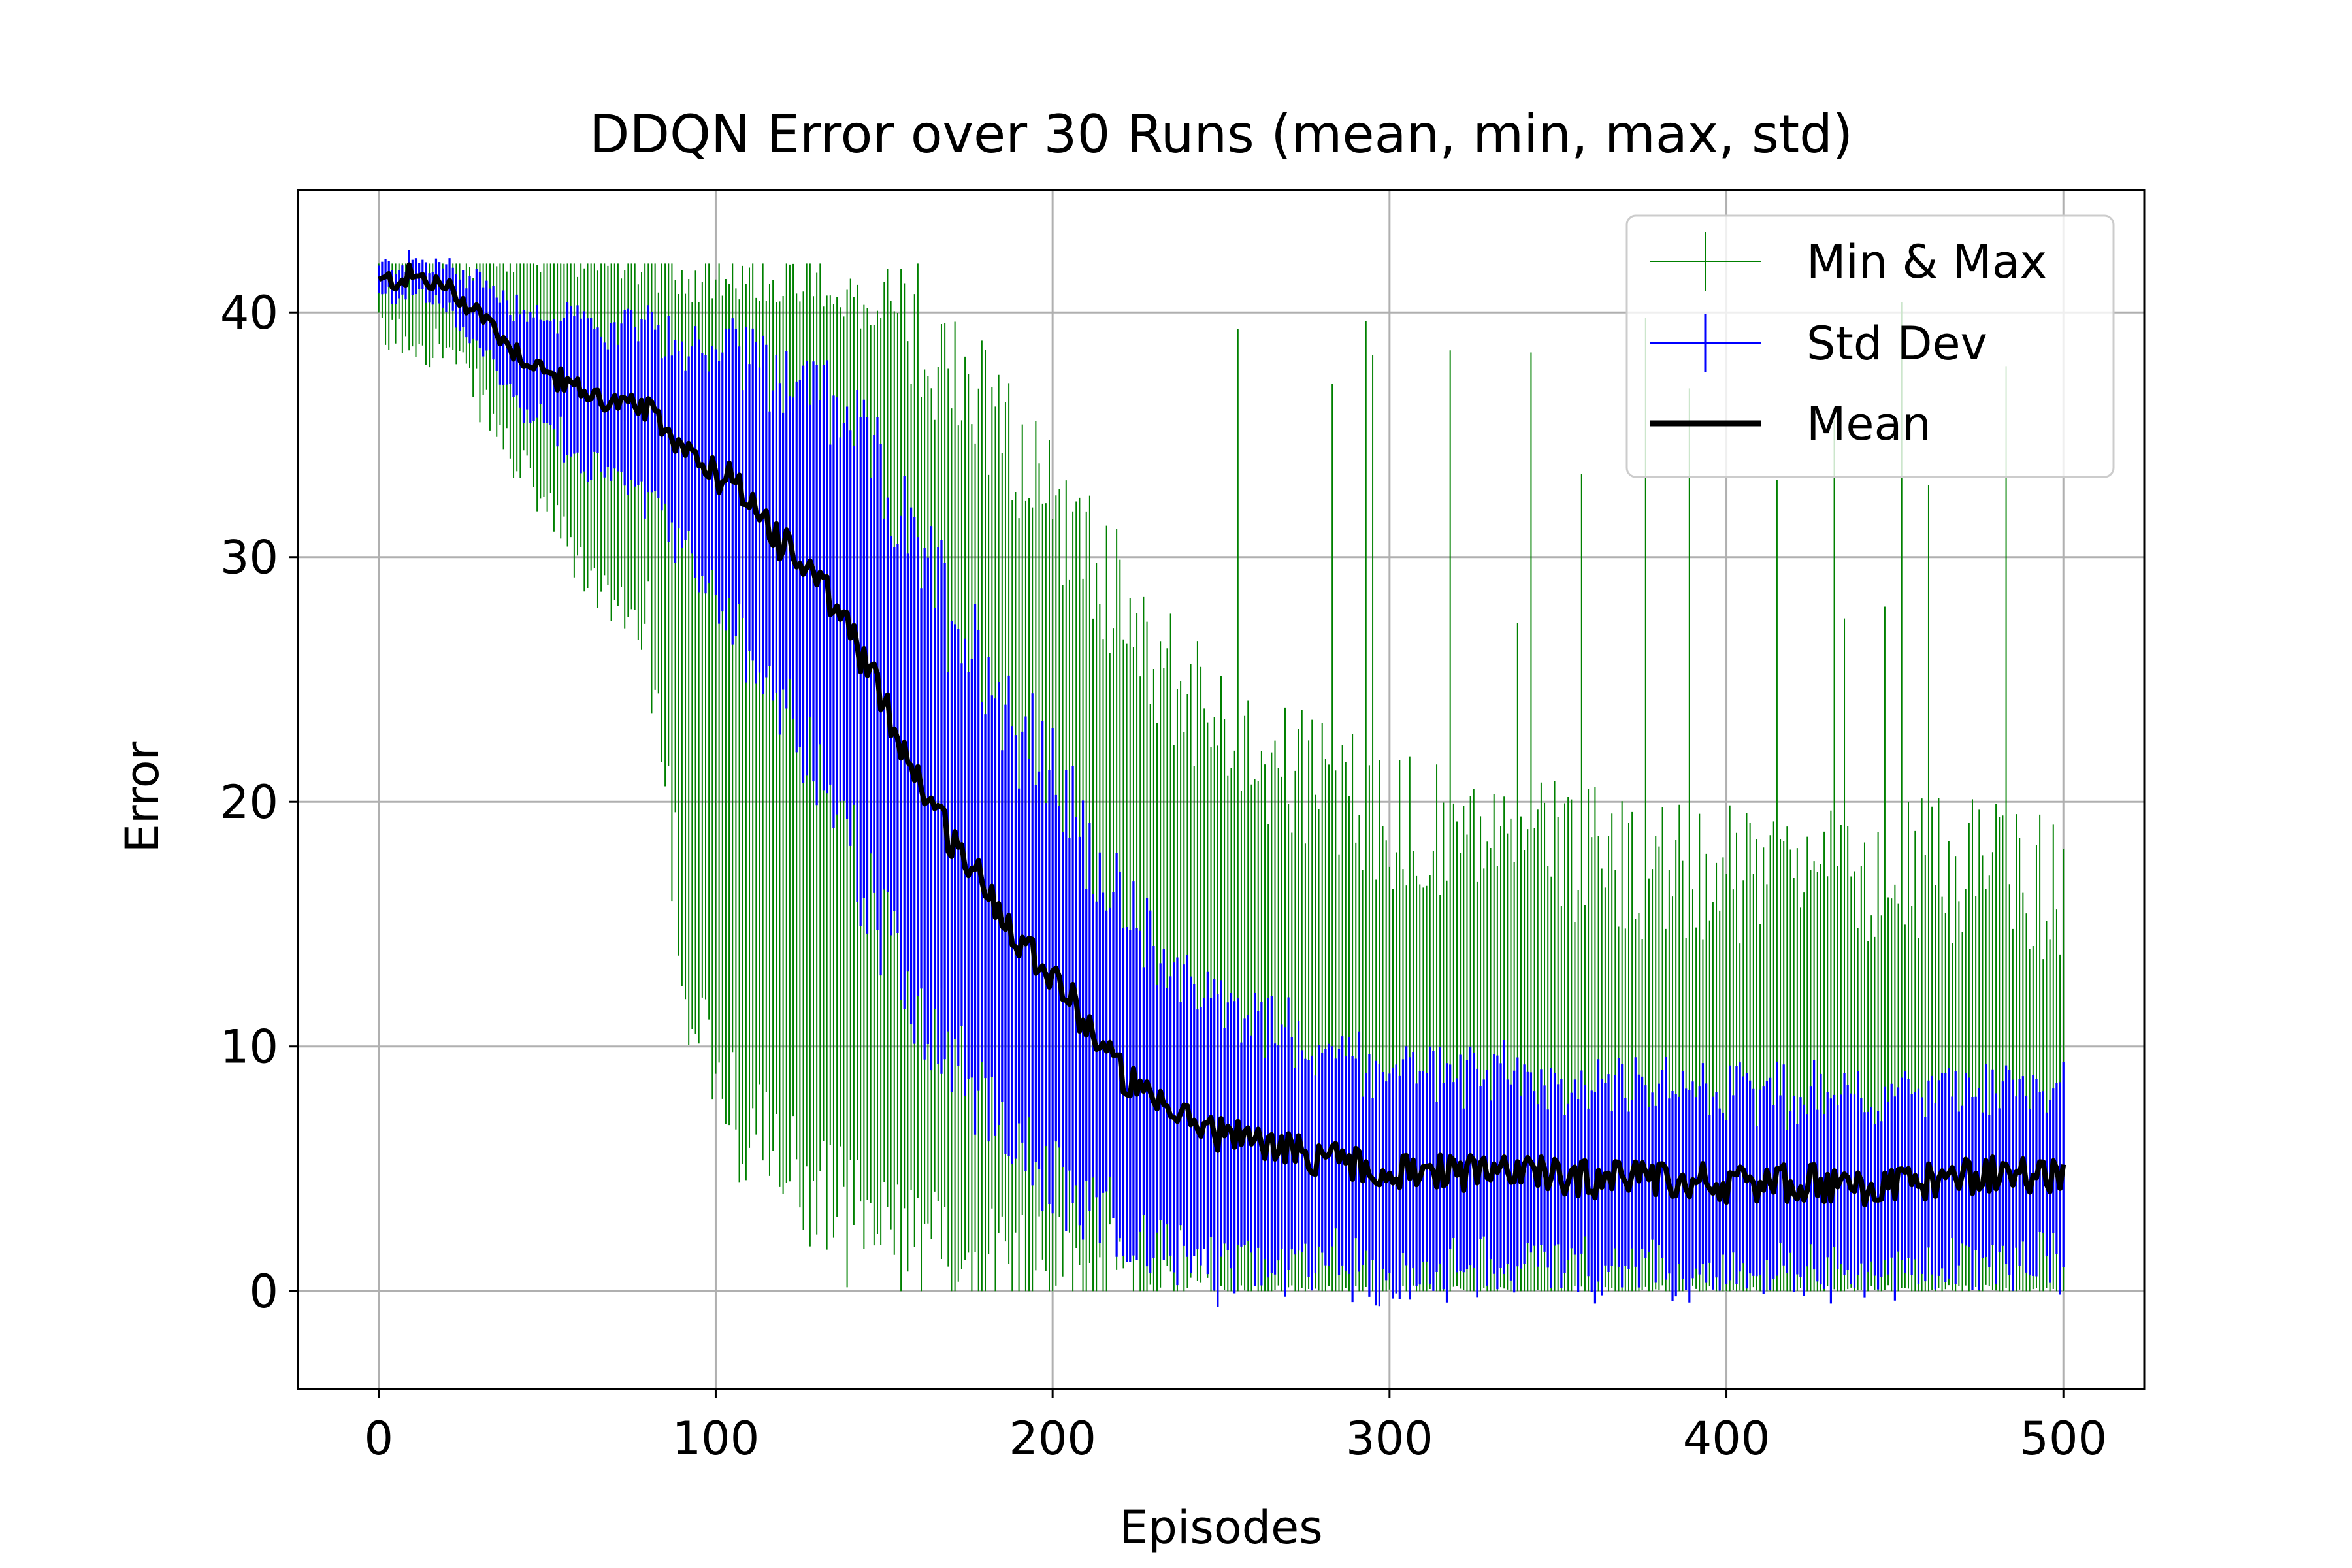 This screenshot has width=2352, height=1568. I want to click on x-tick-label: 100, so click(716, 1438).